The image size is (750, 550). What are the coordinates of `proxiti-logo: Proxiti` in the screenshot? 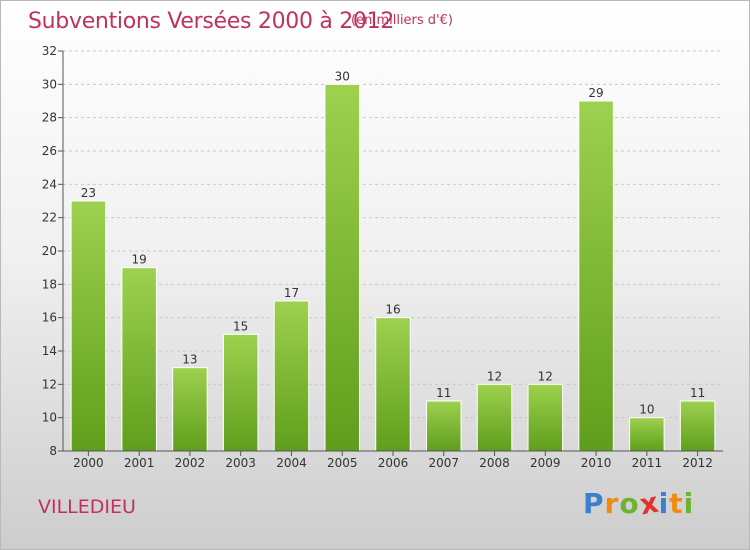 It's located at (639, 504).